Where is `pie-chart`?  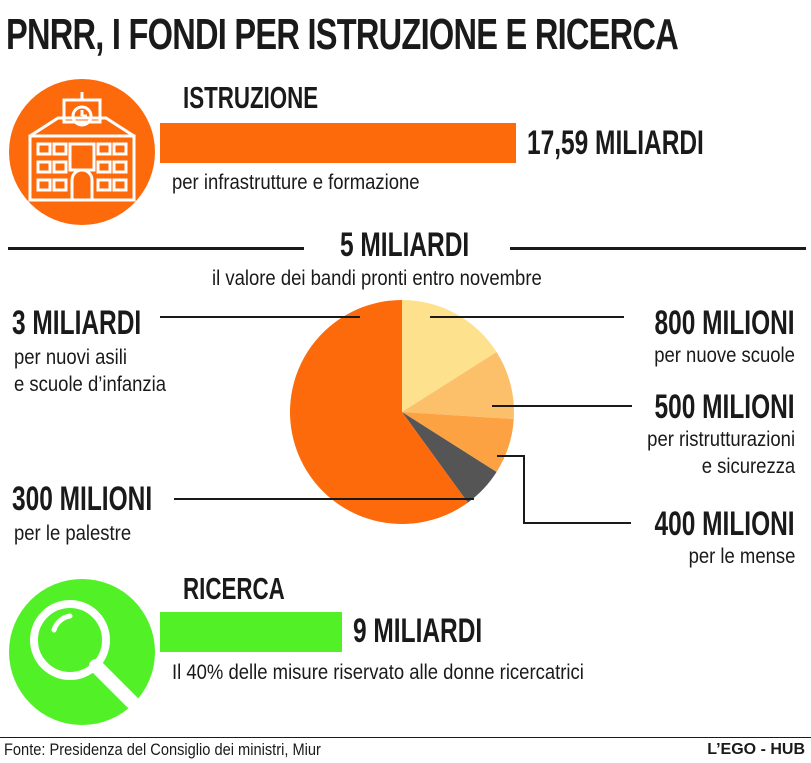 pie-chart is located at coordinates (402, 412).